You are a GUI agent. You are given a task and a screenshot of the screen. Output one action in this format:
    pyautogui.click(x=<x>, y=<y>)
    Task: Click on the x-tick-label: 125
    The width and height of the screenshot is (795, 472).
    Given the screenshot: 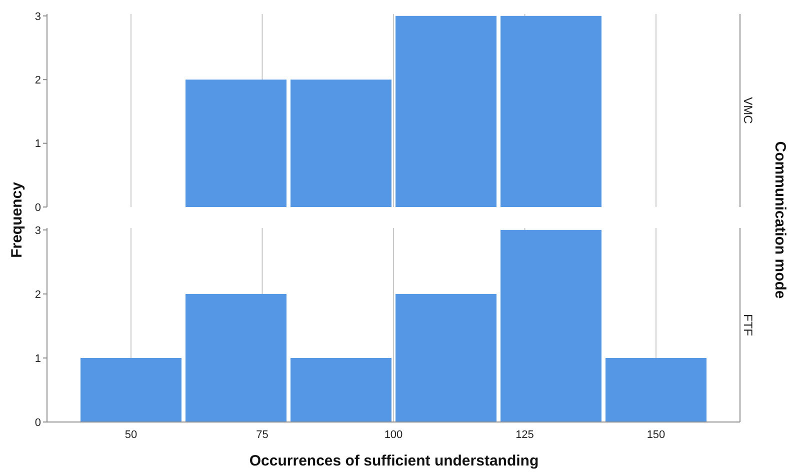 What is the action you would take?
    pyautogui.click(x=525, y=434)
    